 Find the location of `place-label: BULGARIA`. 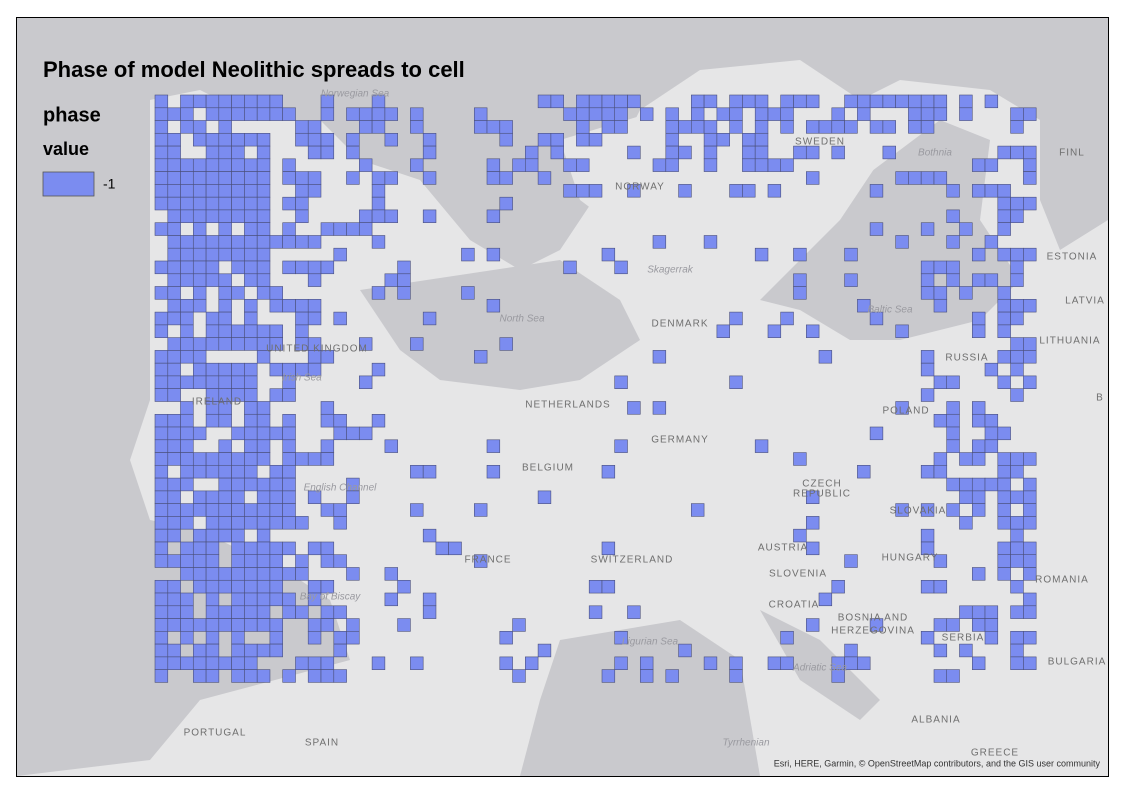

place-label: BULGARIA is located at coordinates (1077, 662).